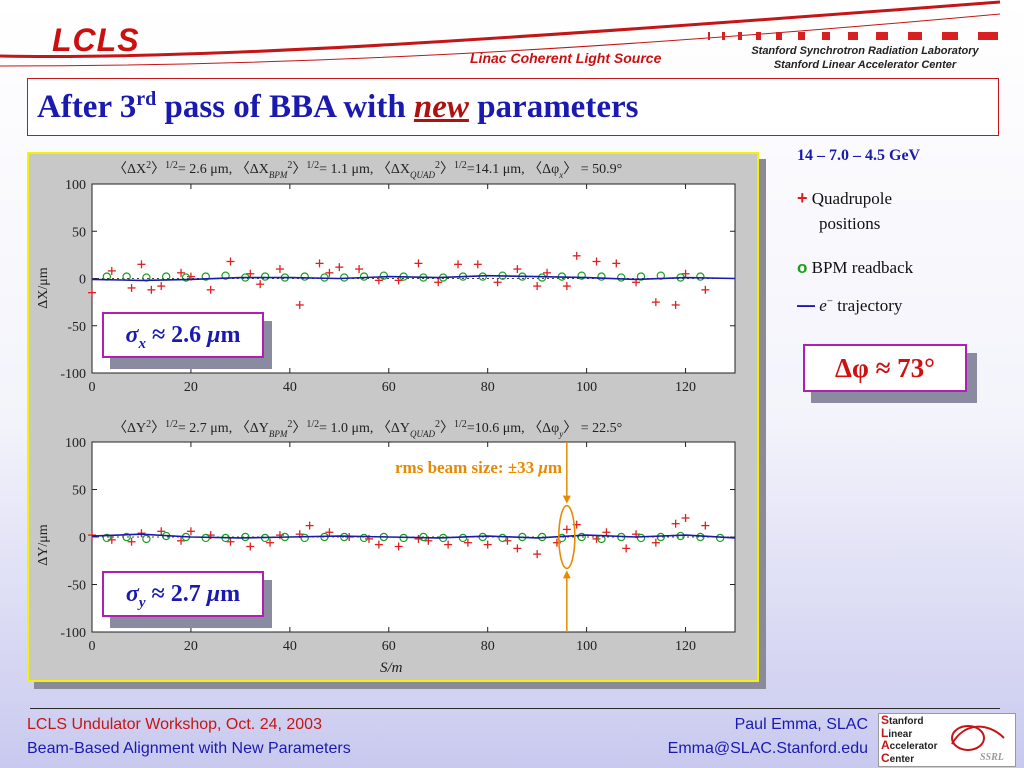  Describe the element at coordinates (176, 594) in the screenshot. I see `sigma-y-val: ≈ 2.7` at that location.